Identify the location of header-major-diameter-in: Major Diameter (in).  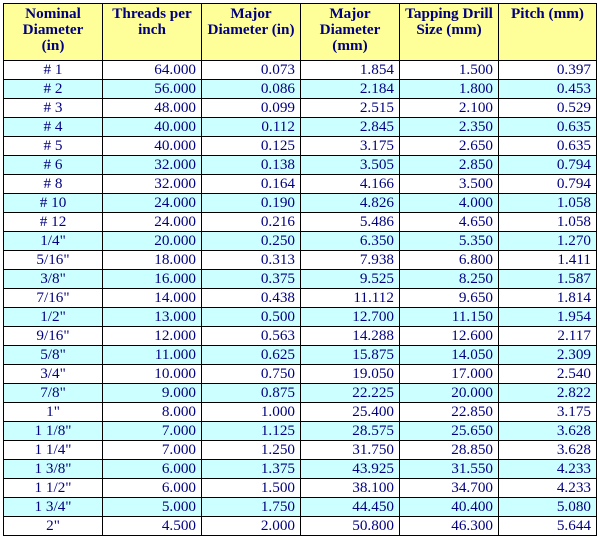
(251, 32).